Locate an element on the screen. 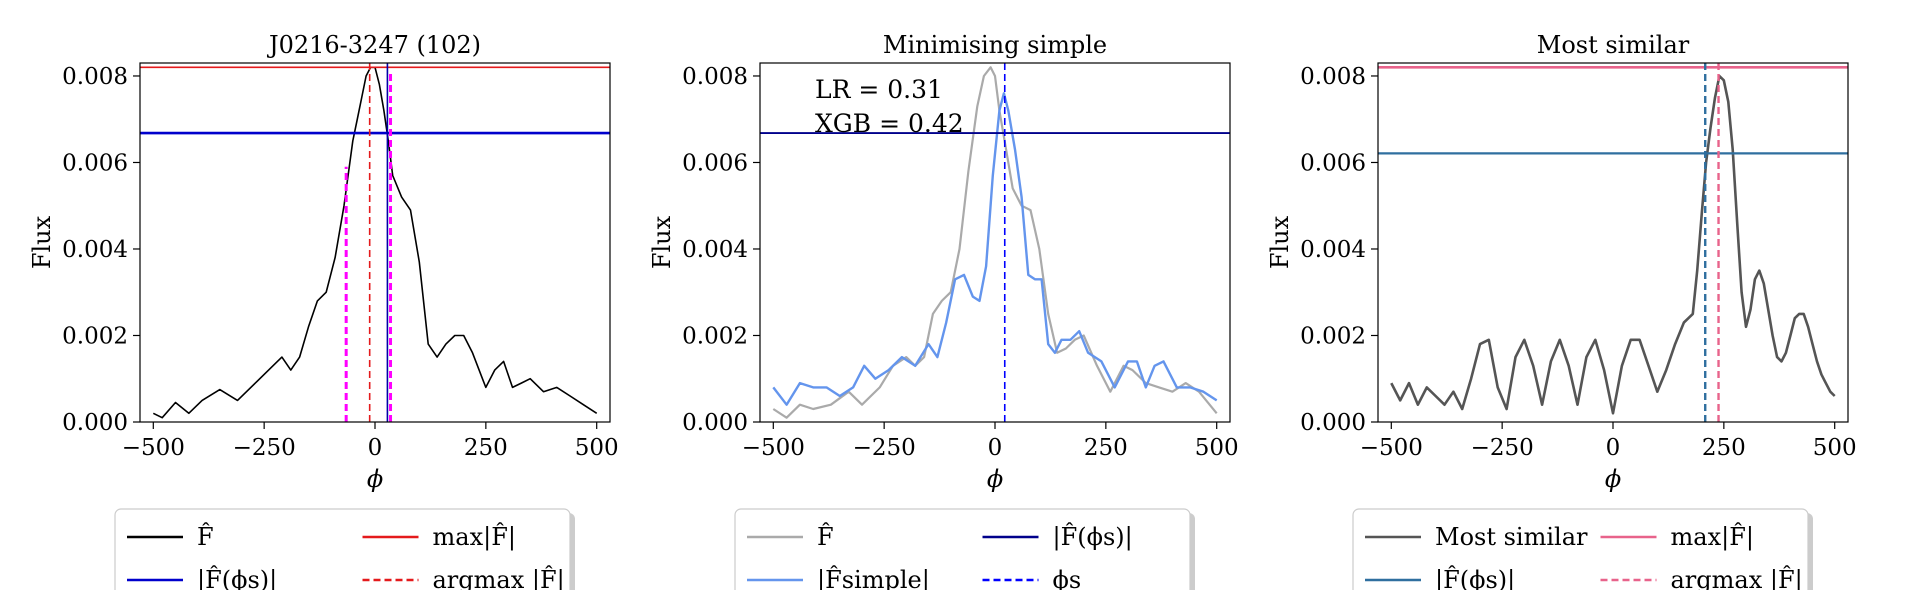 The width and height of the screenshot is (1912, 590). annotation-text: XGB = 0.42 is located at coordinates (889, 123).